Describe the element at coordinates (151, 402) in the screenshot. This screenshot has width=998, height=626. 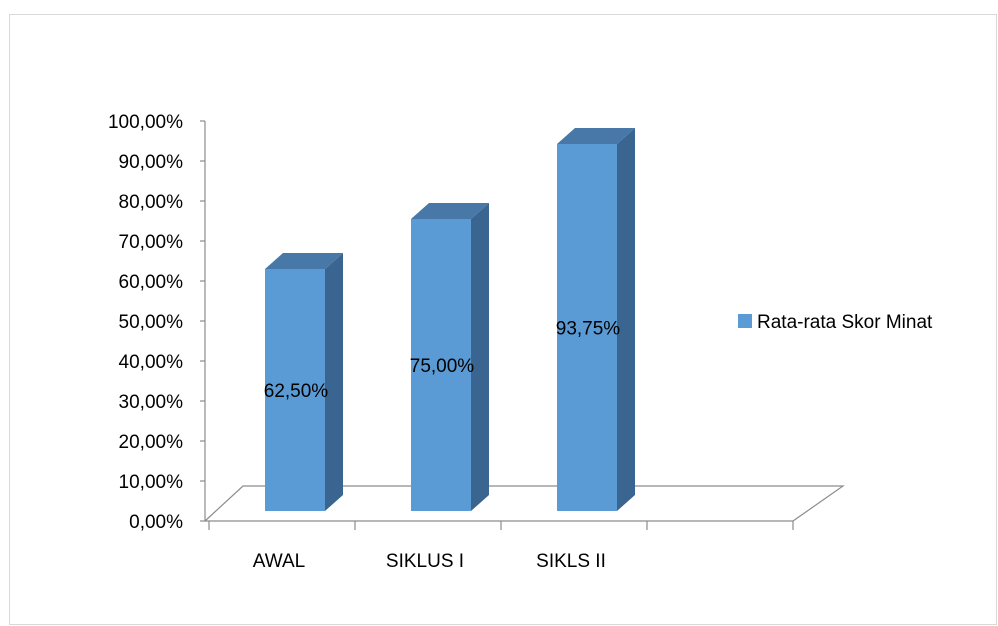
I see `y-tick-label: 30,00%` at that location.